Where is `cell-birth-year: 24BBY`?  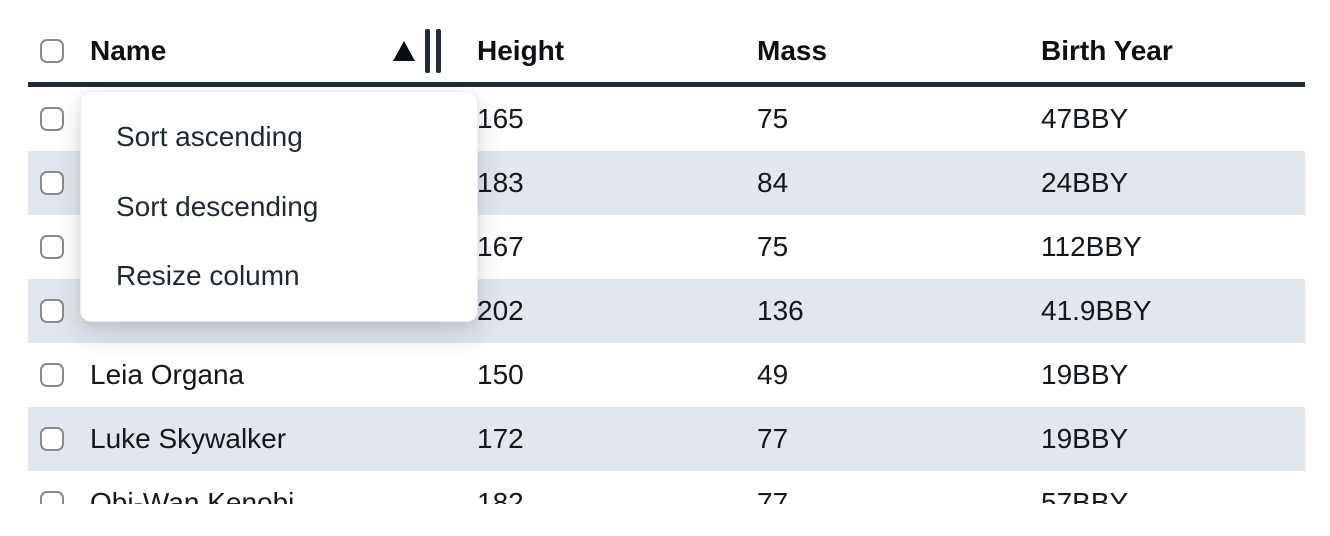 cell-birth-year: 24BBY is located at coordinates (1085, 182).